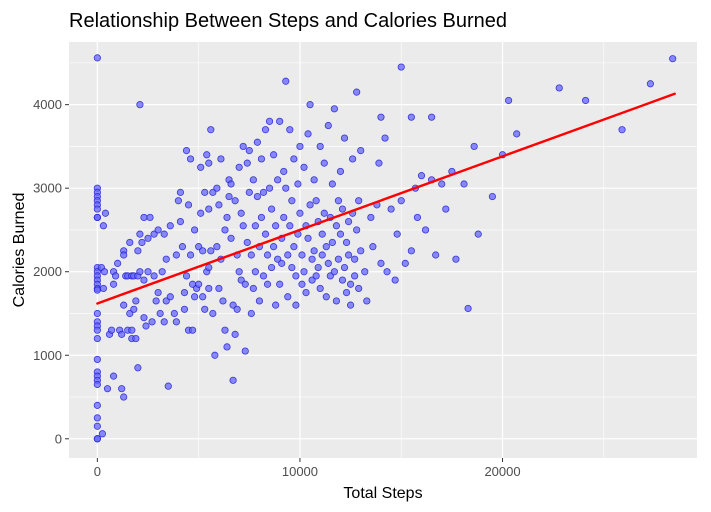  What do you see at coordinates (19, 250) in the screenshot?
I see `y-axis-title: Calories Burned` at bounding box center [19, 250].